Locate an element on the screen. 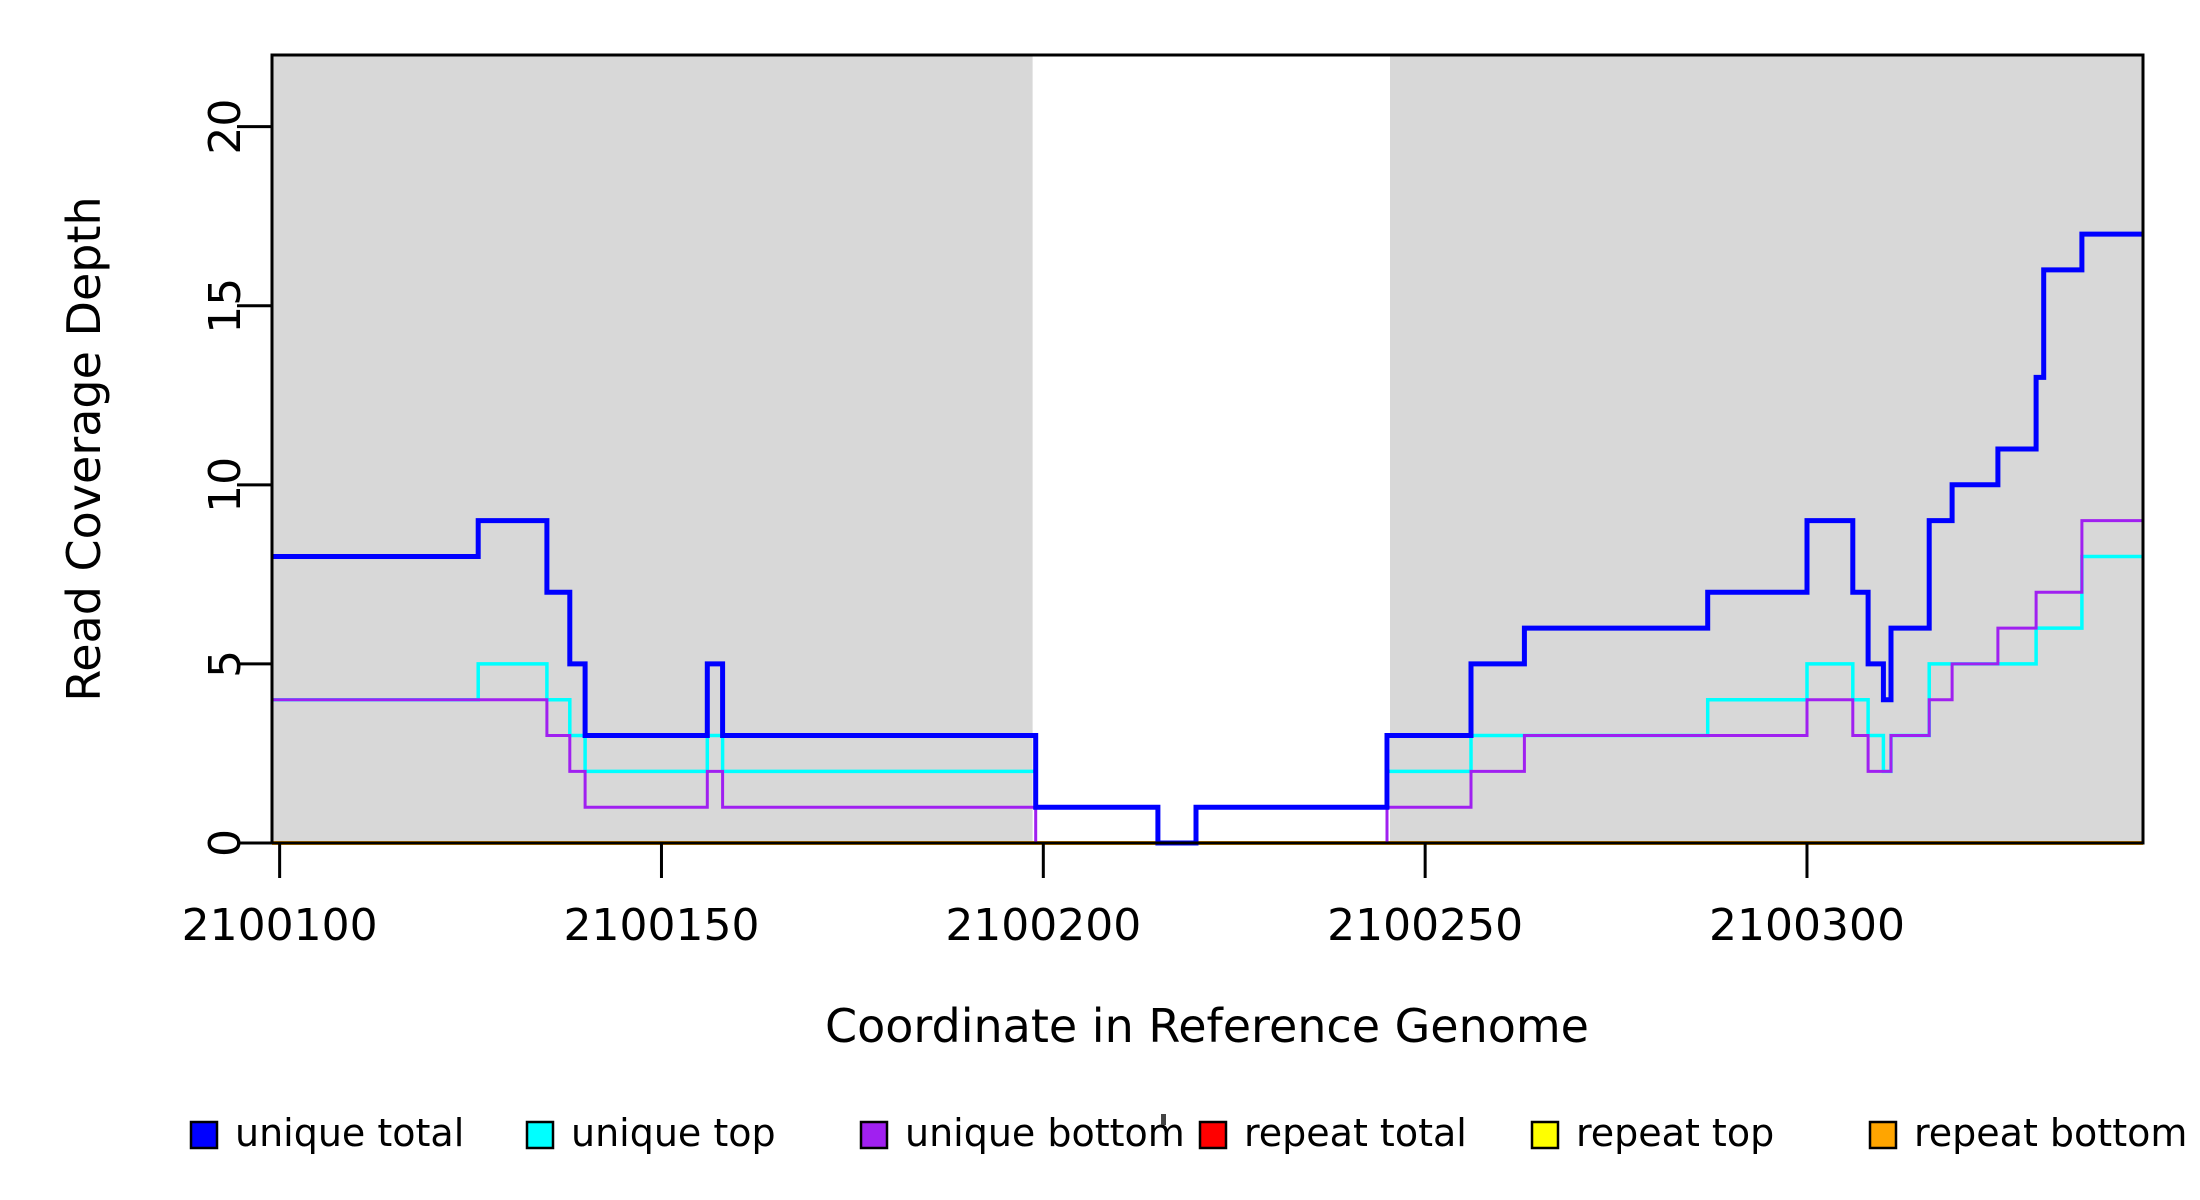 Image resolution: width=2200 pixels, height=1200 pixels. y-tick-label: 15 is located at coordinates (225, 306).